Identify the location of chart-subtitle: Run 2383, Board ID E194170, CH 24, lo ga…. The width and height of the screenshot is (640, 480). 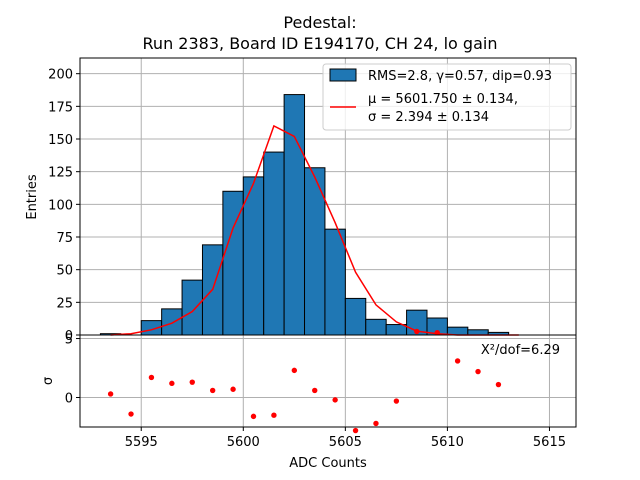
(320, 43).